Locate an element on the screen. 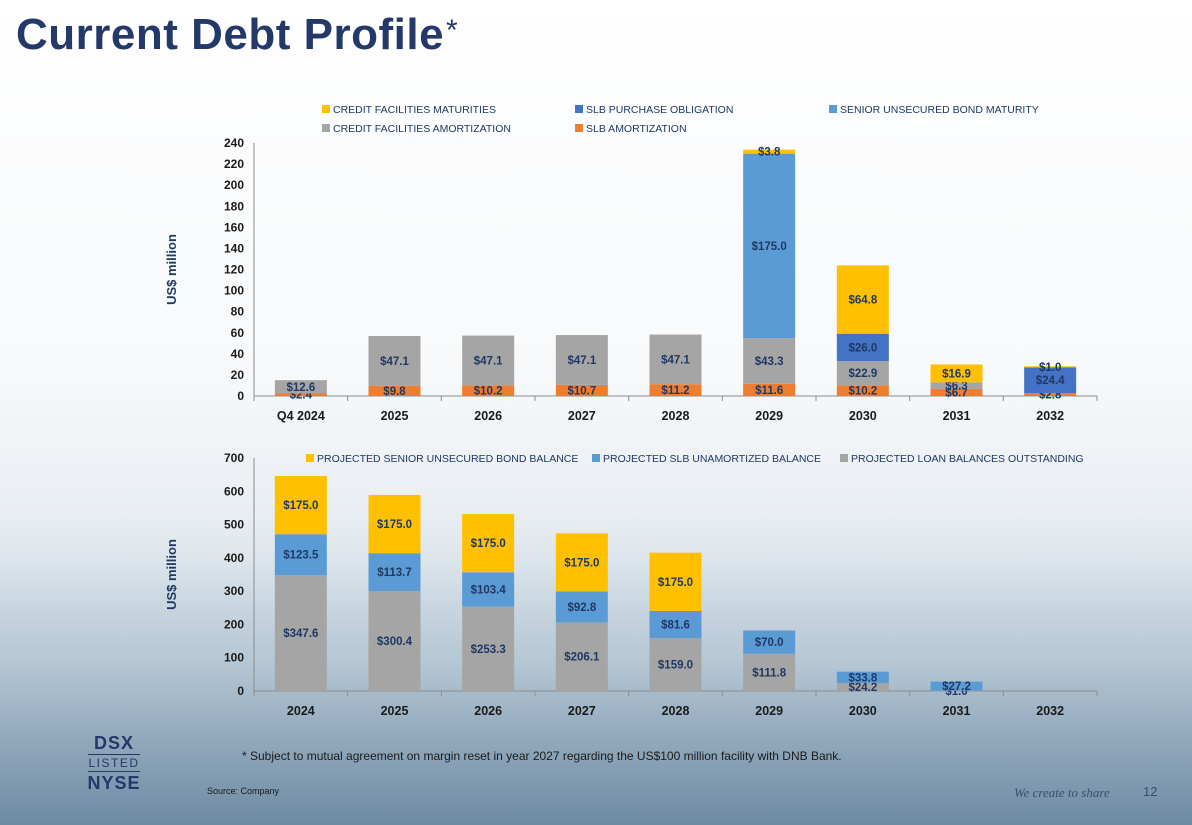  y-tick-label: 0 is located at coordinates (240, 396).